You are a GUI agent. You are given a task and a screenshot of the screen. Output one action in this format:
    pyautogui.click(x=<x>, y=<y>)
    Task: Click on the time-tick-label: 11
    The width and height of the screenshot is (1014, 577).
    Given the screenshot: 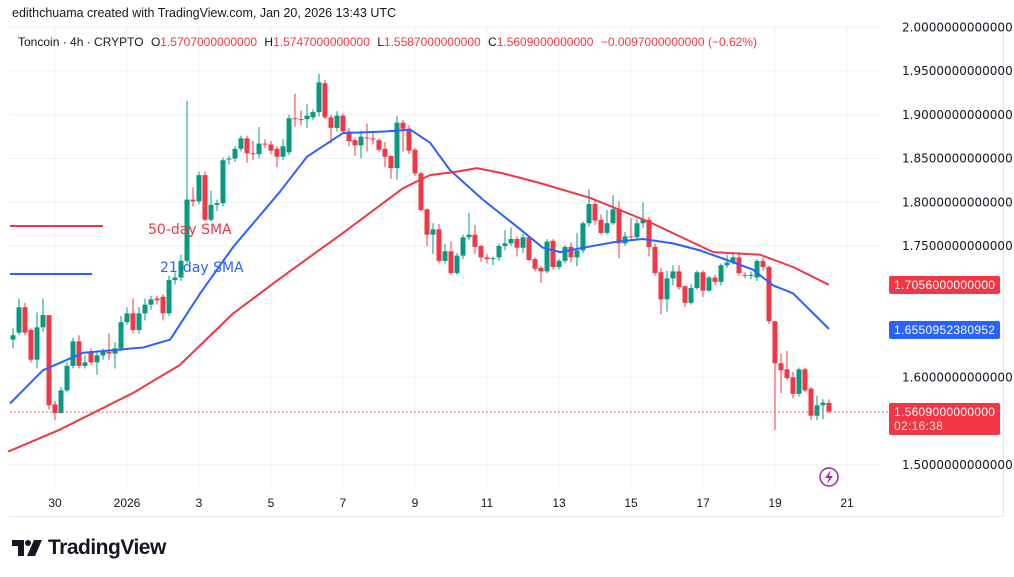 What is the action you would take?
    pyautogui.click(x=487, y=503)
    